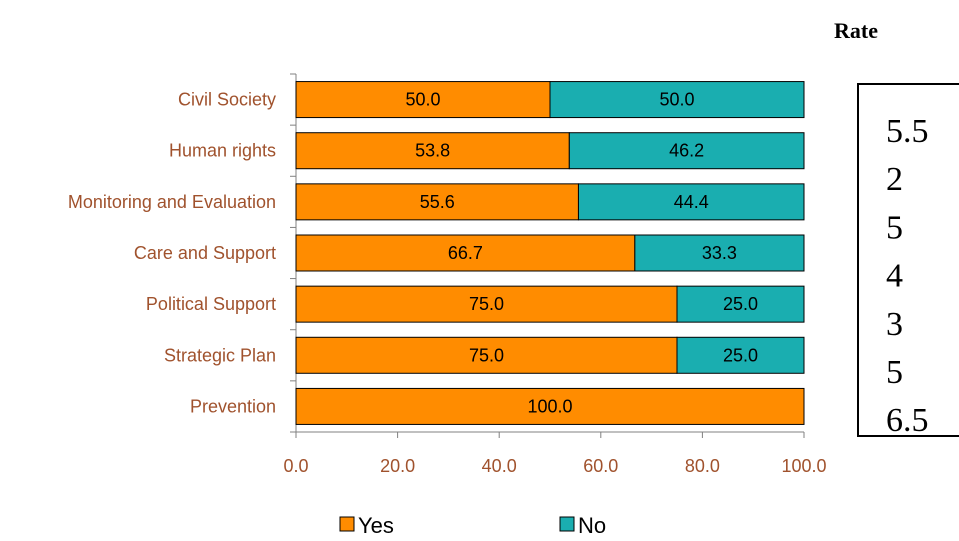  Describe the element at coordinates (907, 420) in the screenshot. I see `rate-value: 6.5` at that location.